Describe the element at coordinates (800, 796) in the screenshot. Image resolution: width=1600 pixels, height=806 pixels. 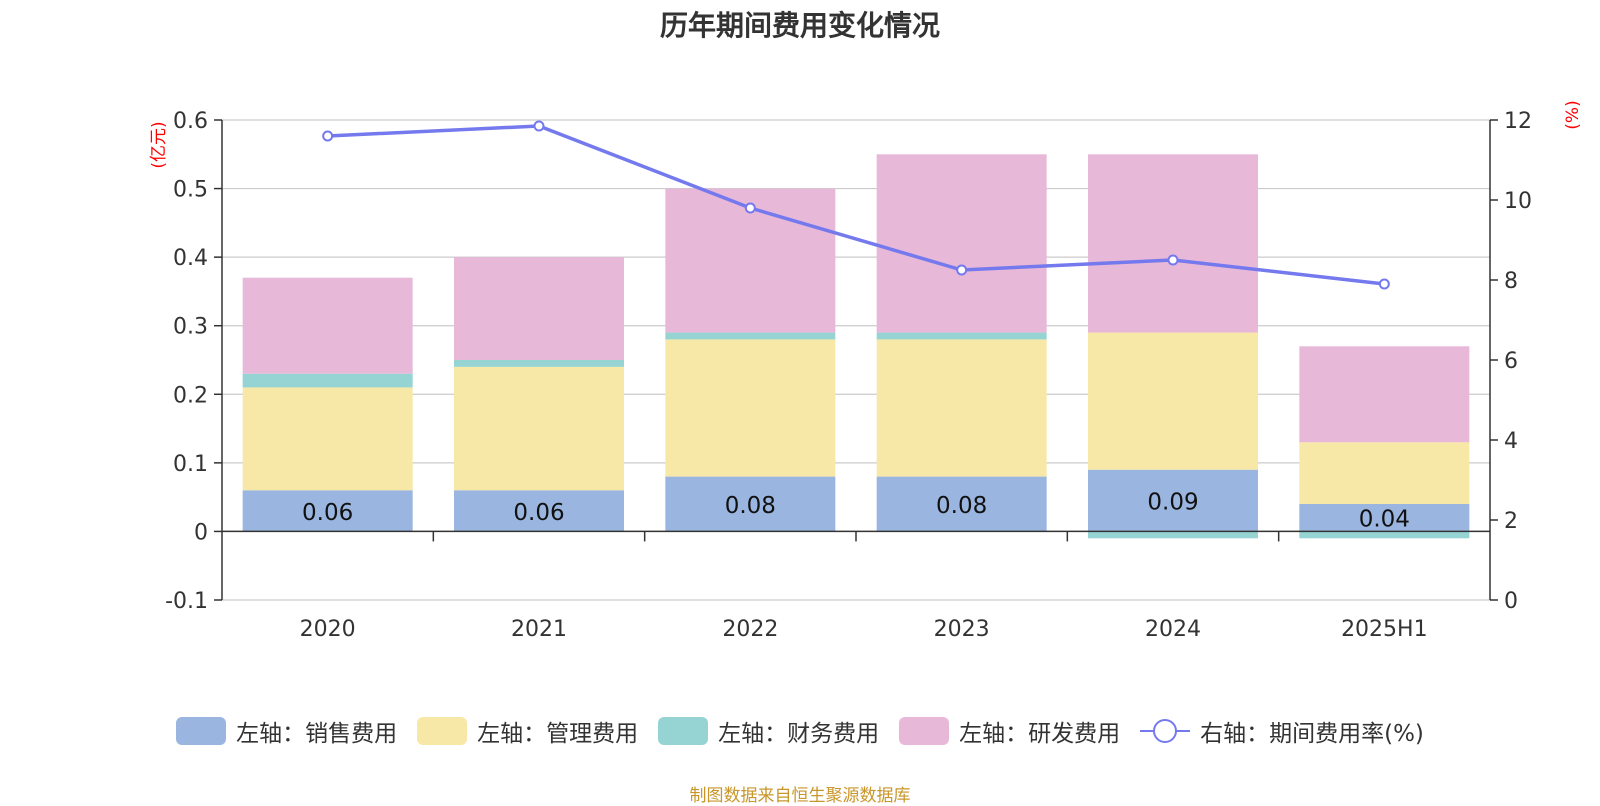
I see `source-note: 制图数据来自恒生聚源数据库` at that location.